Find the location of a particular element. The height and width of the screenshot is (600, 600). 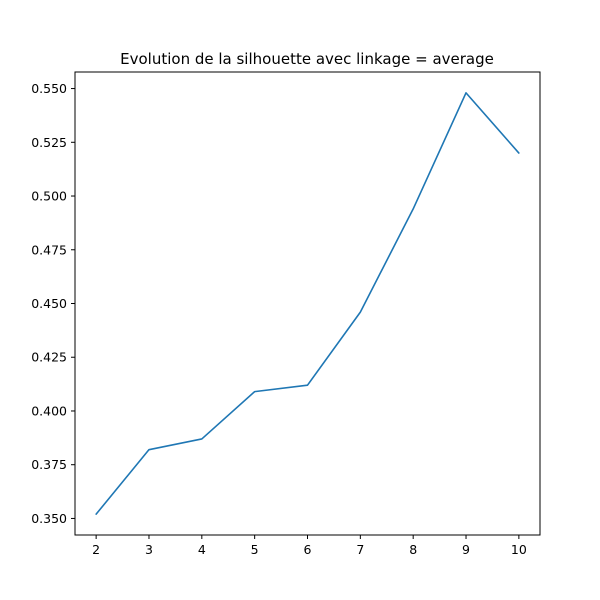

y-tick-label: 0.500 is located at coordinates (49, 196).